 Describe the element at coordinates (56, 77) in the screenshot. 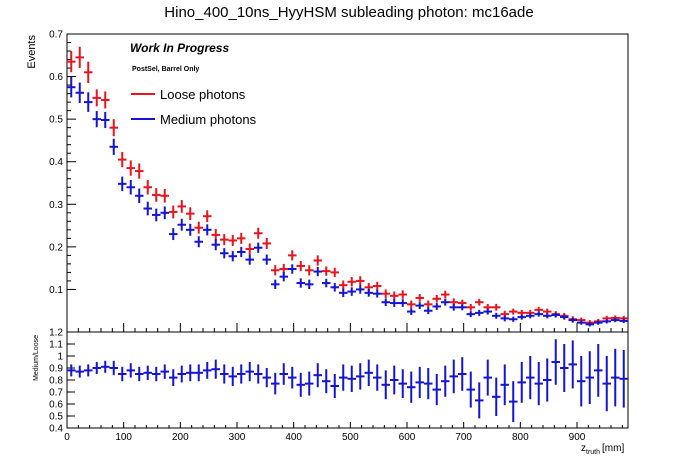

I see `top-y-tick-label: 0.6` at that location.